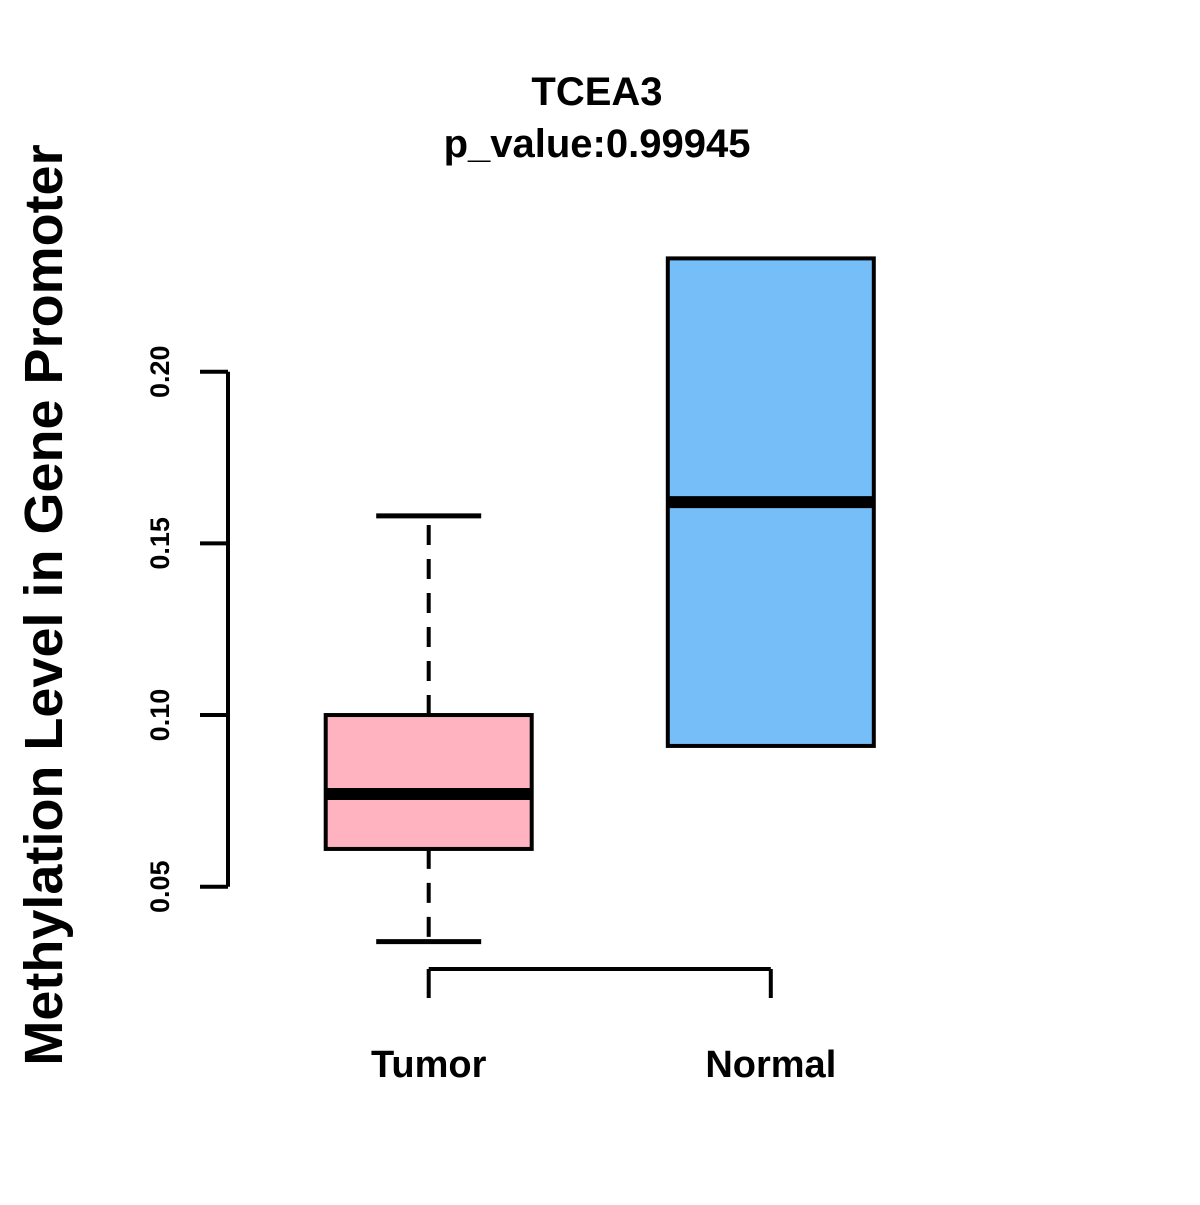  I want to click on chart-title: TCEA3, so click(596, 92).